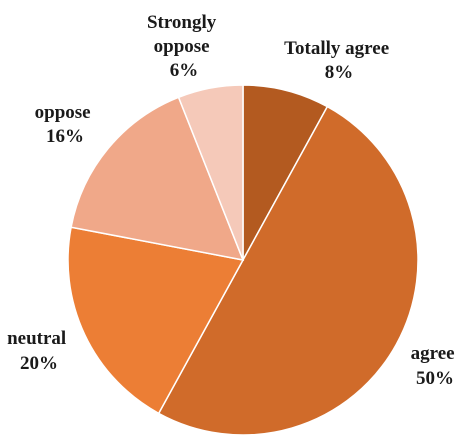 Image resolution: width=464 pixels, height=440 pixels. Describe the element at coordinates (182, 22) in the screenshot. I see `label-strongly-oppose-line1: Strongly` at that location.